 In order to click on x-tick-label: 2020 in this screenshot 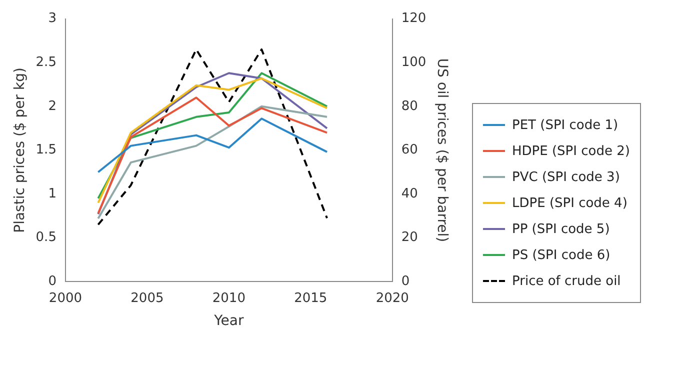, I will do `click(392, 298)`.